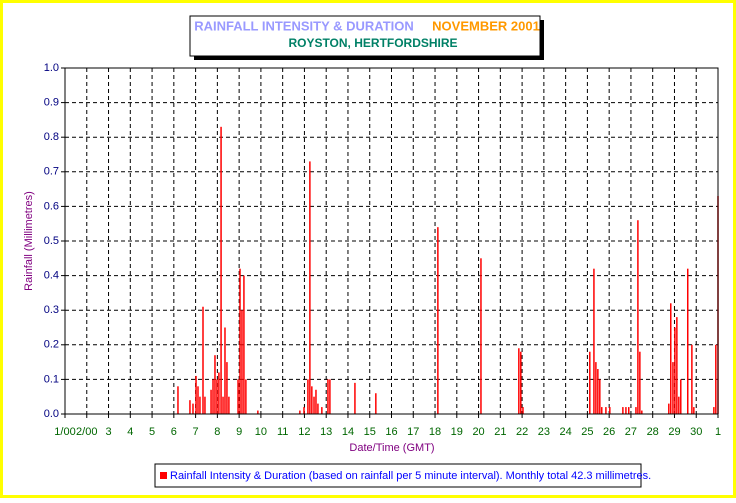 This screenshot has width=736, height=503. Describe the element at coordinates (696, 432) in the screenshot. I see `x-tick-label: 30` at that location.